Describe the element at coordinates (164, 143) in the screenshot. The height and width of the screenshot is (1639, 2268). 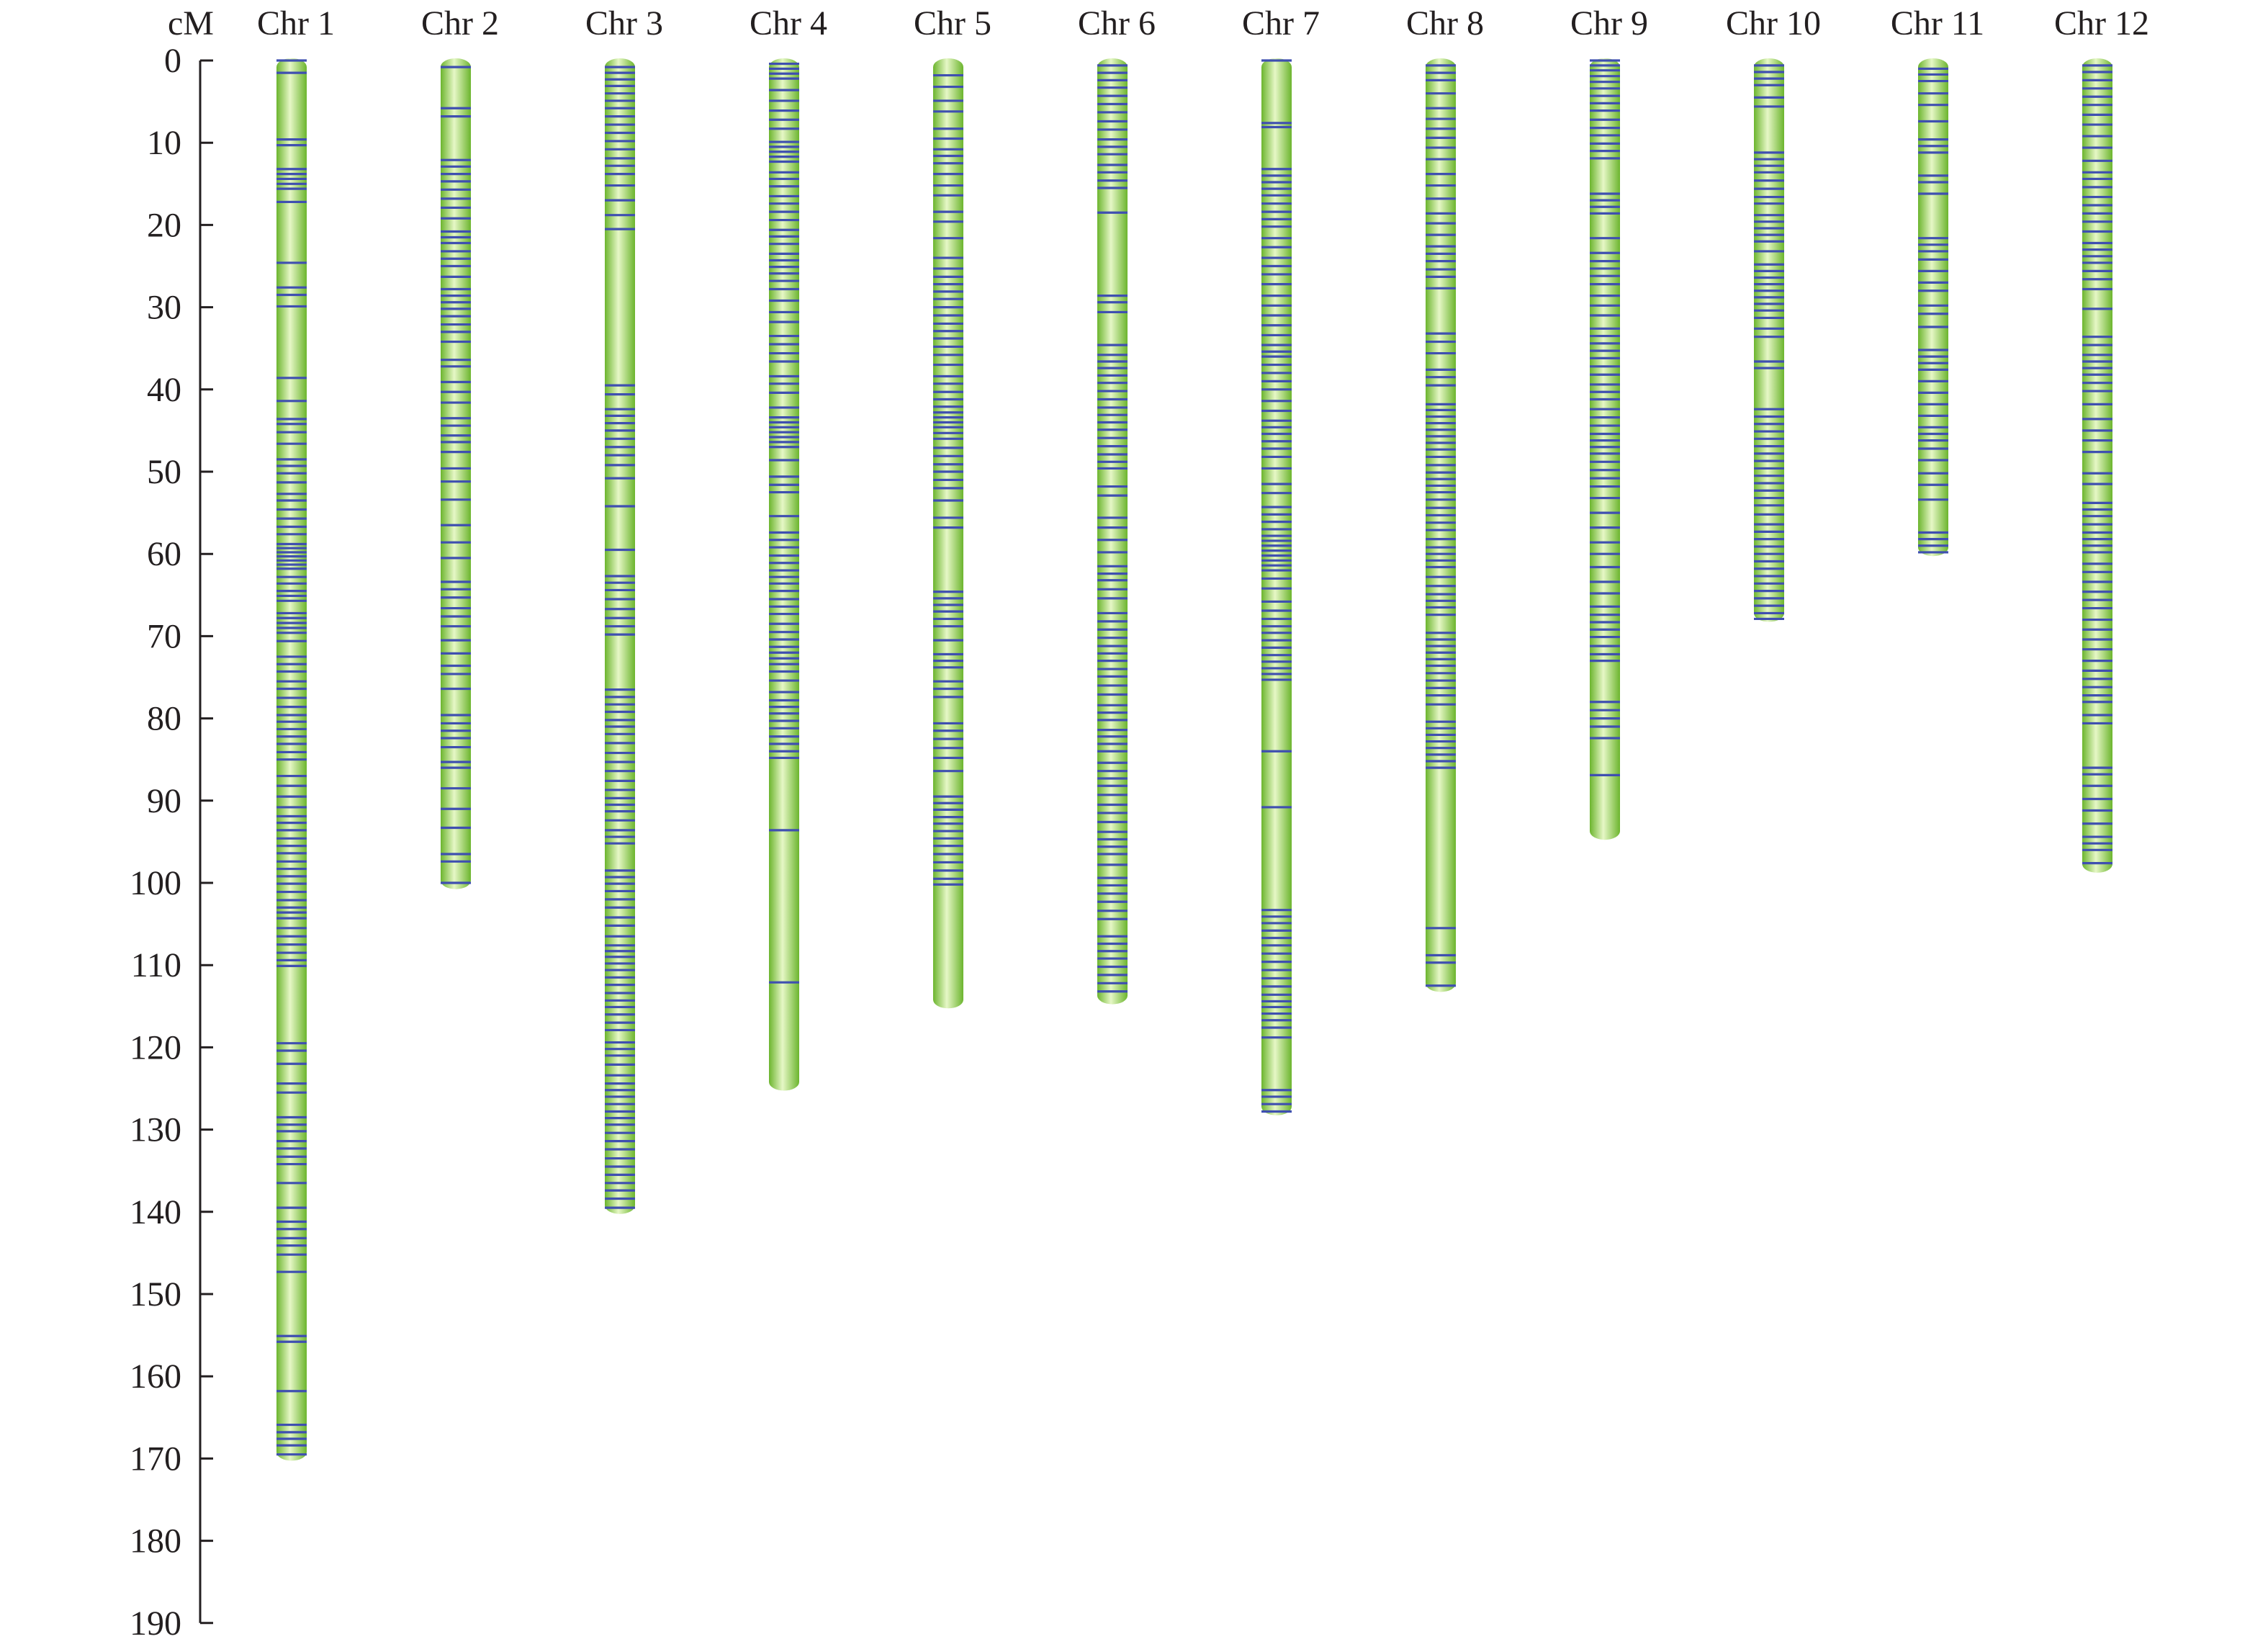
I see `axis-tick-label: 10` at that location.